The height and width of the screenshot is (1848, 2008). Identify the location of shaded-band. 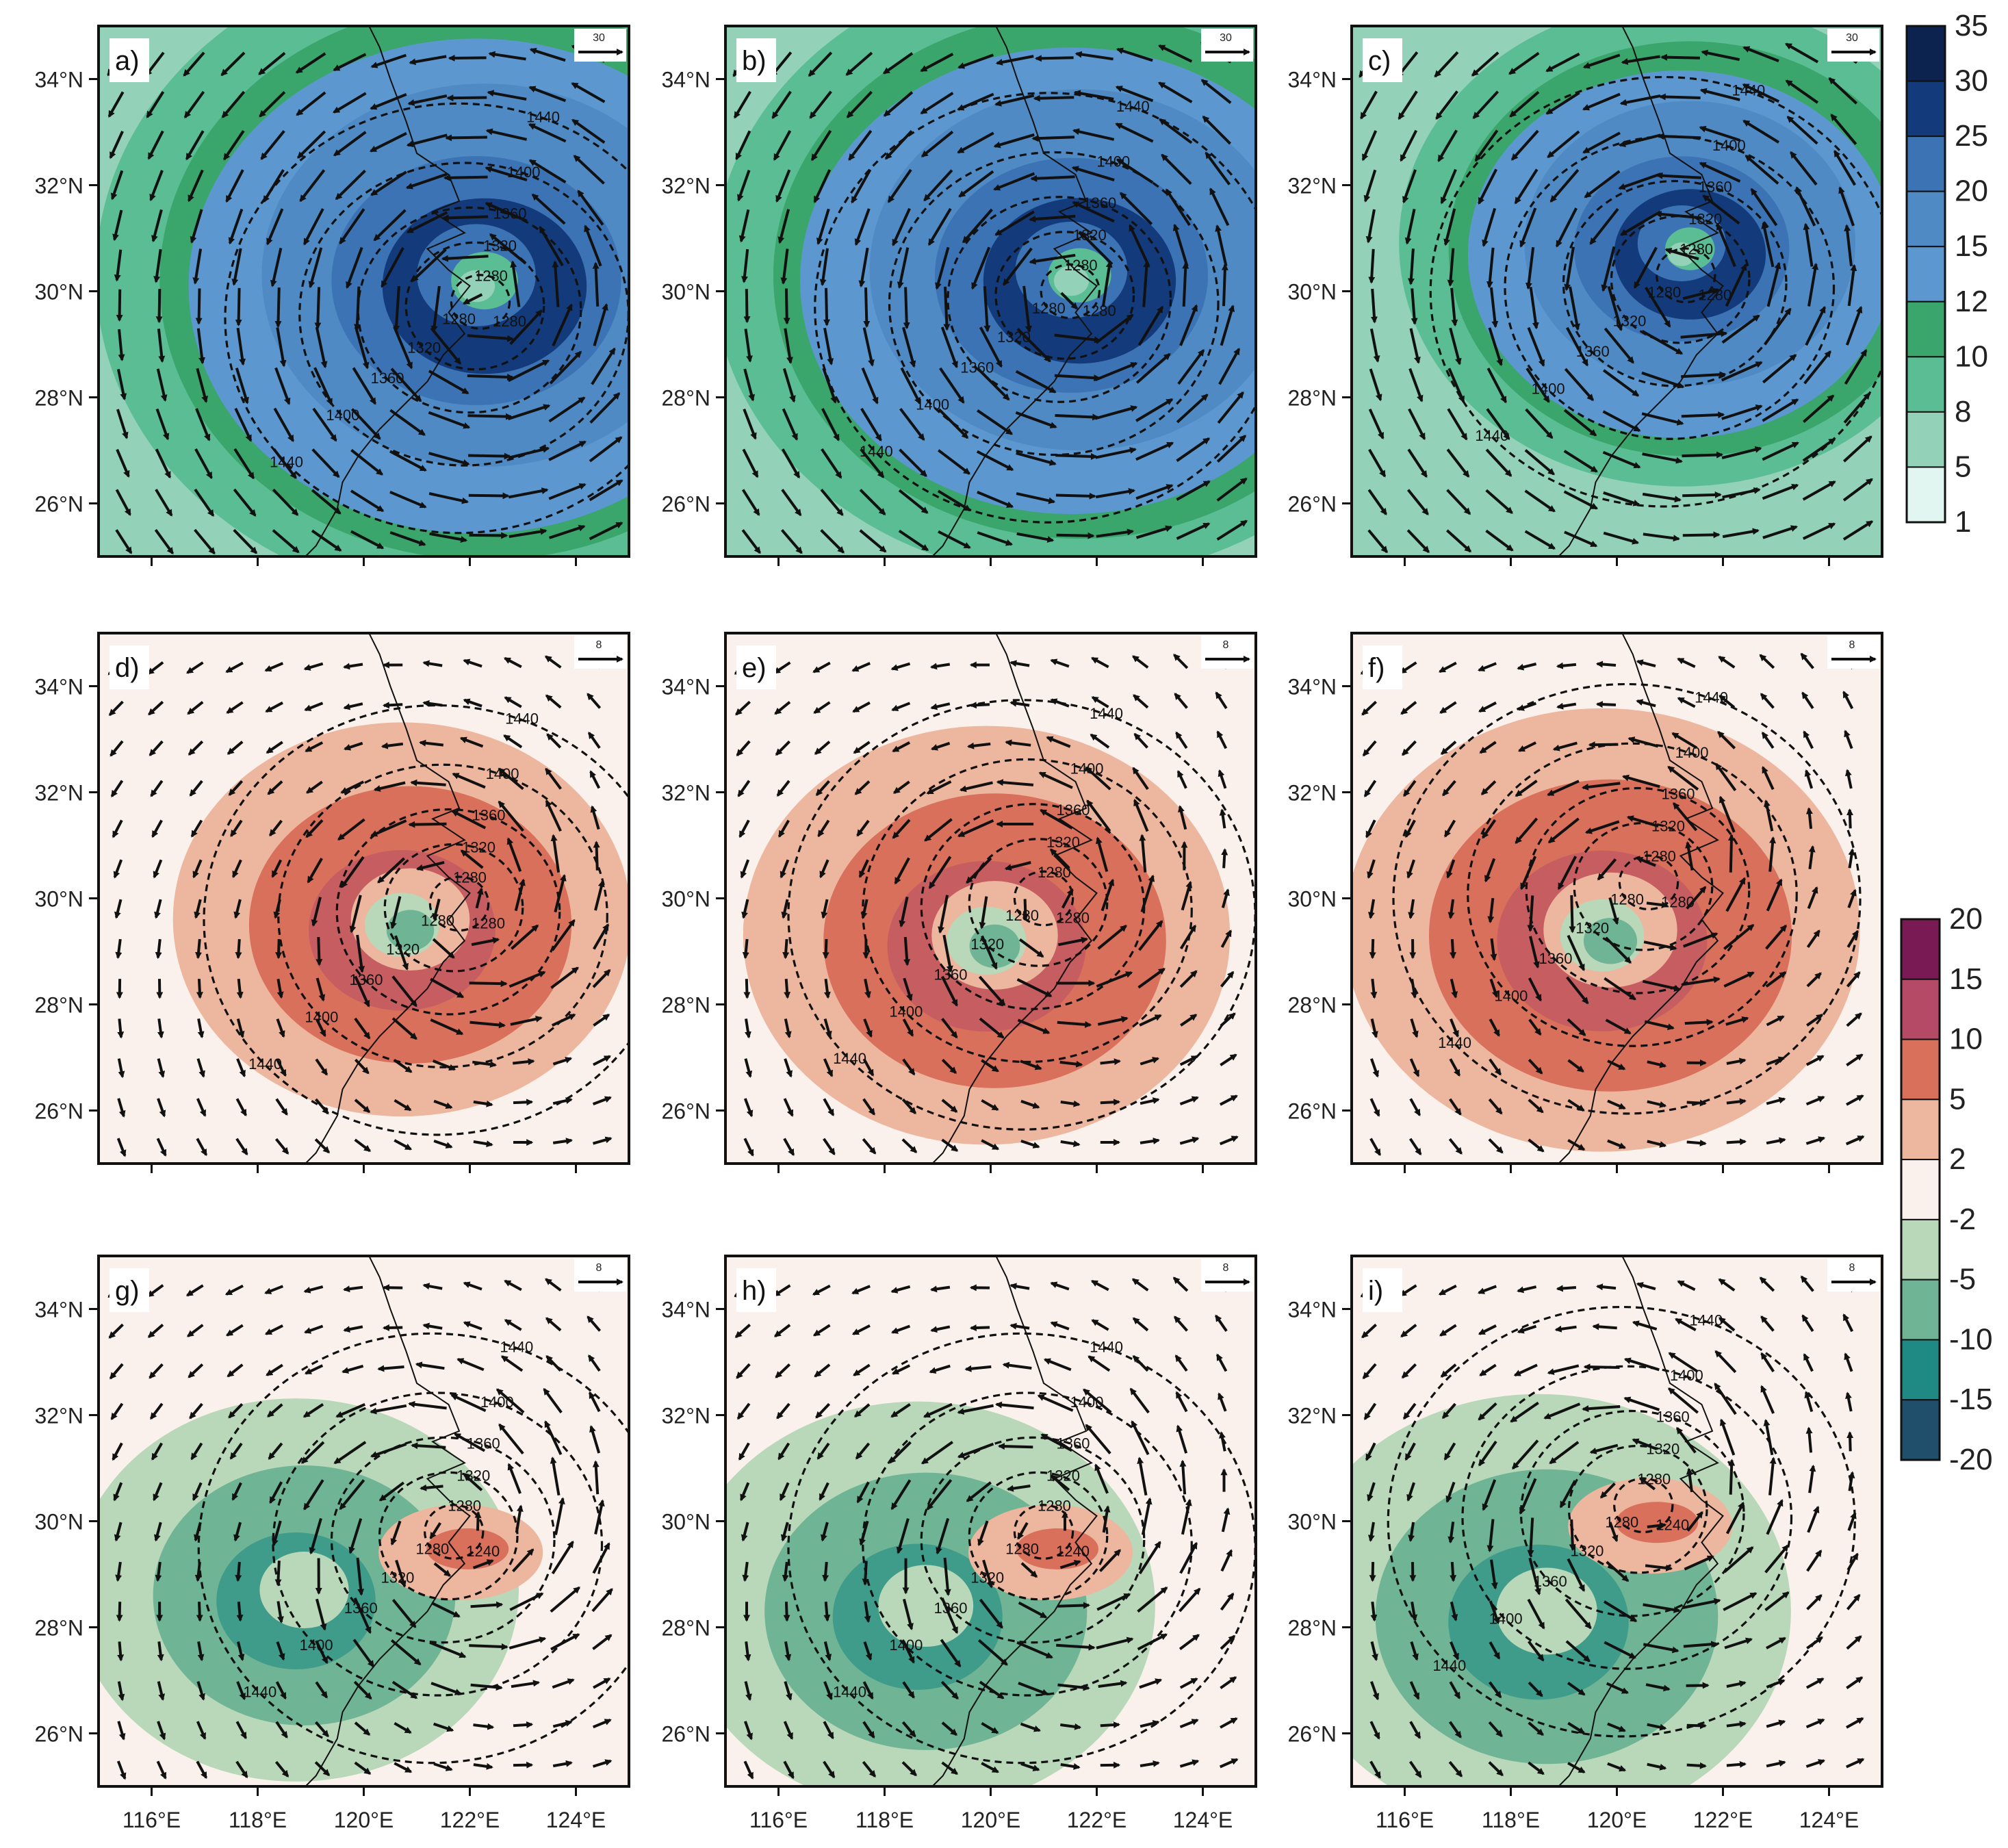
(994, 946).